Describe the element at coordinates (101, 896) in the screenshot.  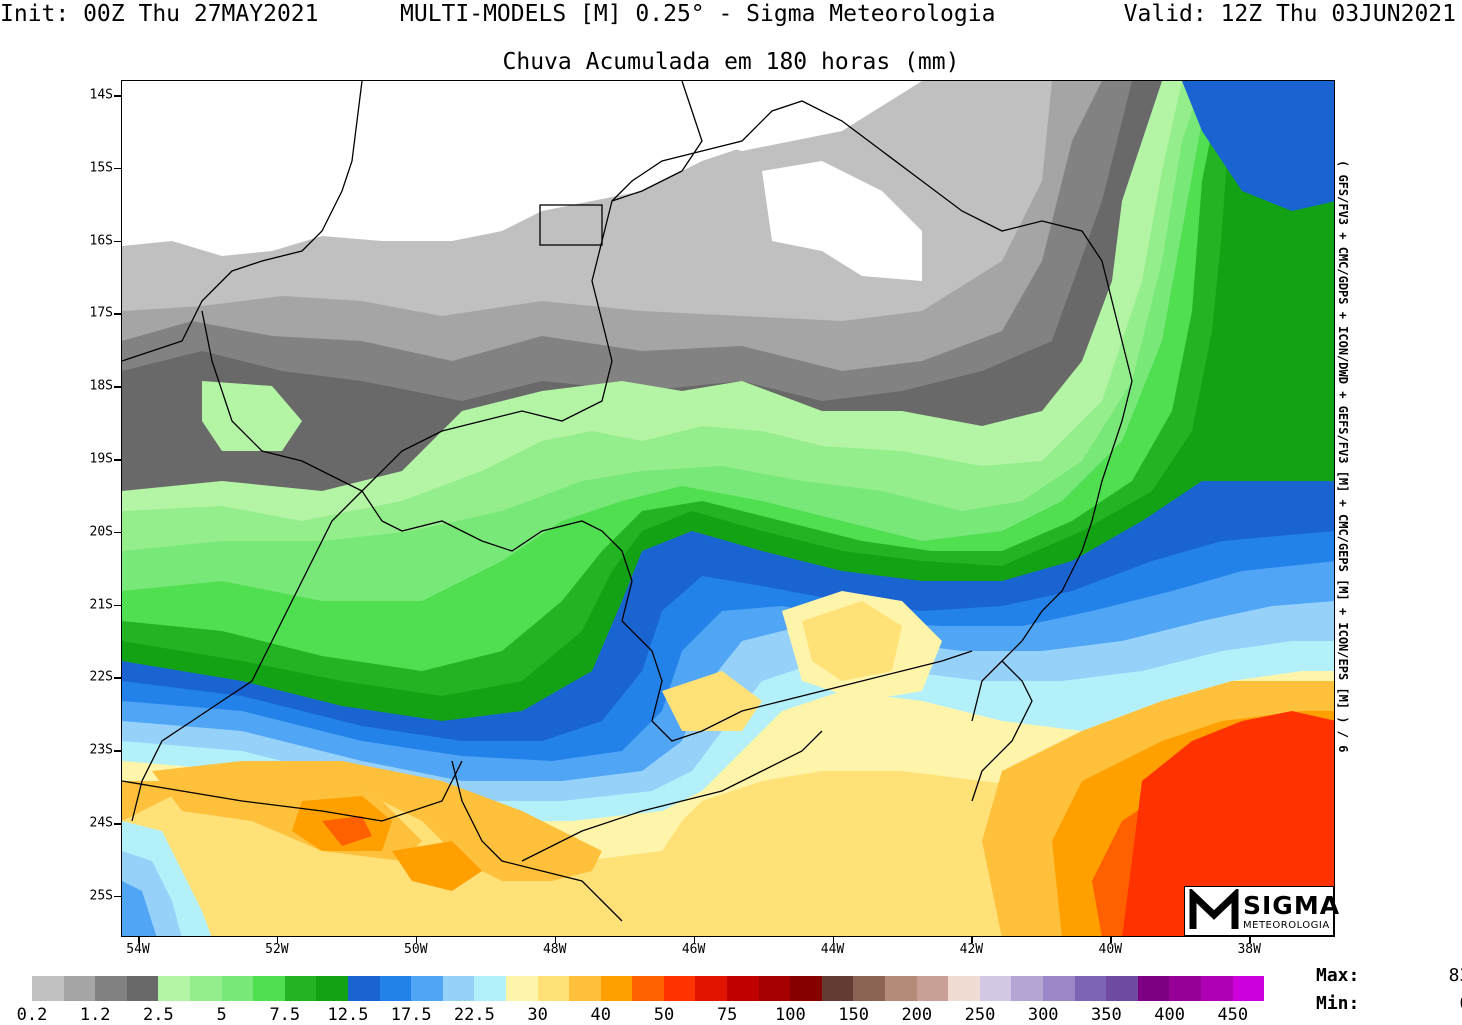
I see `lat-label: 25S` at that location.